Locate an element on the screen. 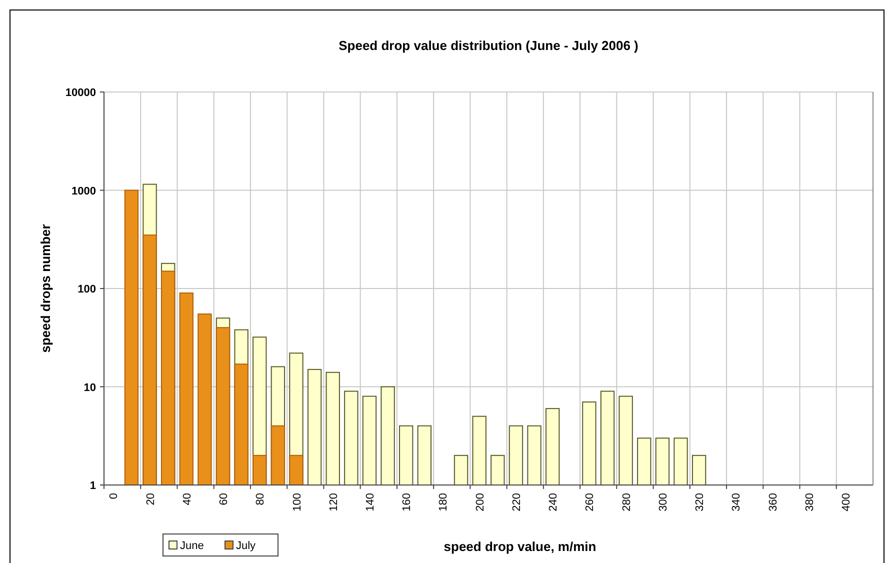 The width and height of the screenshot is (894, 563). x-tick-label: 360 is located at coordinates (773, 502).